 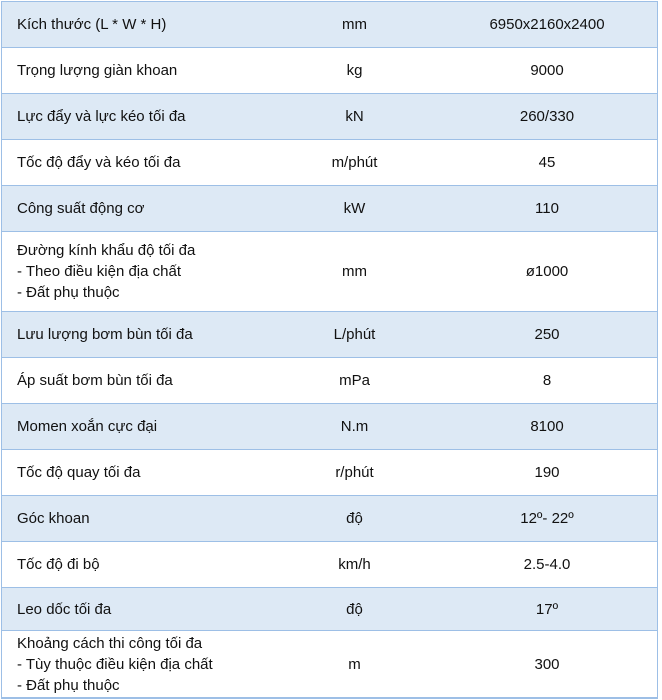 I want to click on spec-value: 17º, so click(x=547, y=609).